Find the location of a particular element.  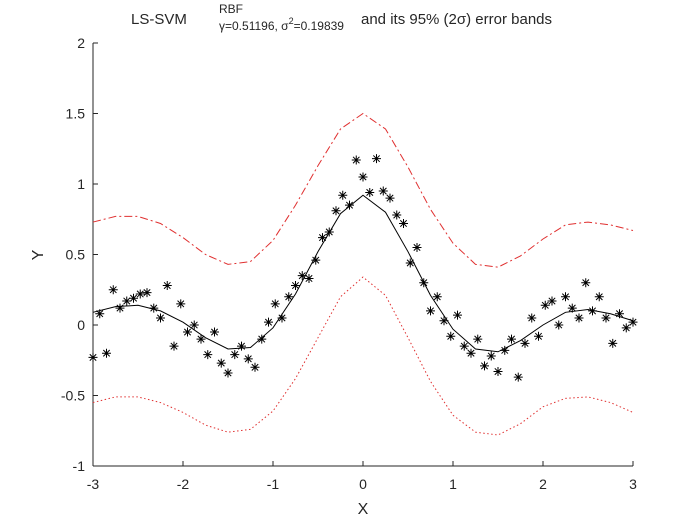

y-tick-label: 1 is located at coordinates (81, 184).